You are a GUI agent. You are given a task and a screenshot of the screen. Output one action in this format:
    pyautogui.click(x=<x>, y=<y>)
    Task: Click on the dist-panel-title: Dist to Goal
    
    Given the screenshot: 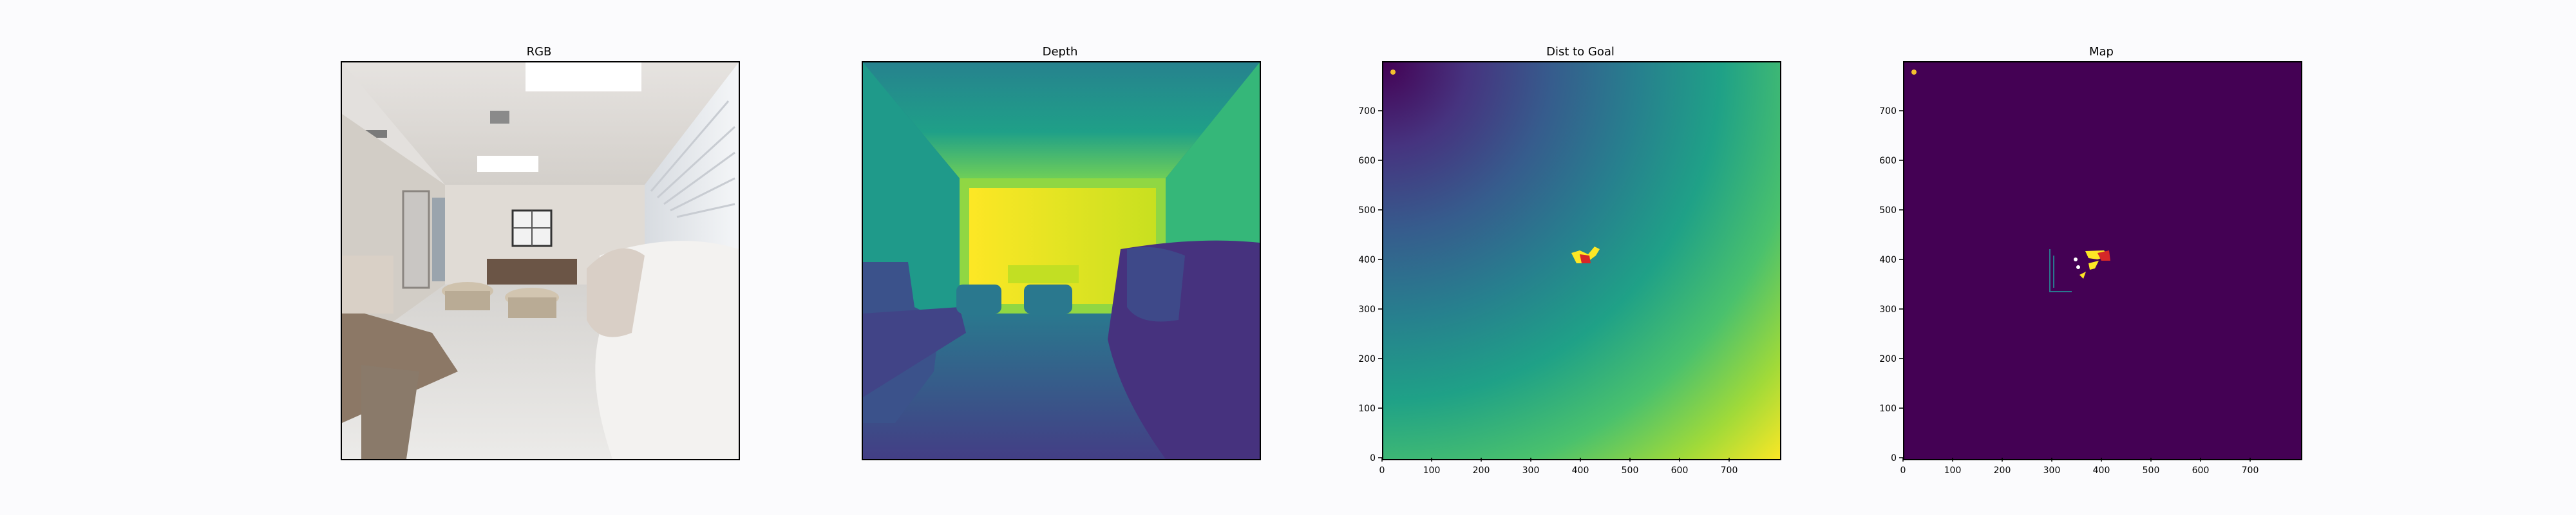 What is the action you would take?
    pyautogui.click(x=1580, y=52)
    